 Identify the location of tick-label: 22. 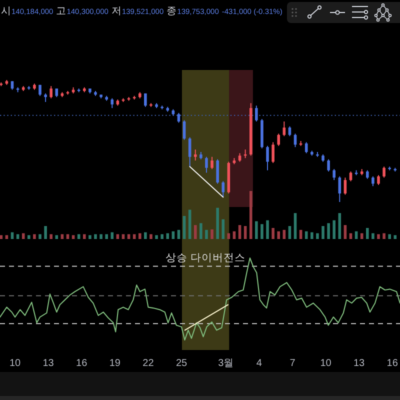
(148, 363).